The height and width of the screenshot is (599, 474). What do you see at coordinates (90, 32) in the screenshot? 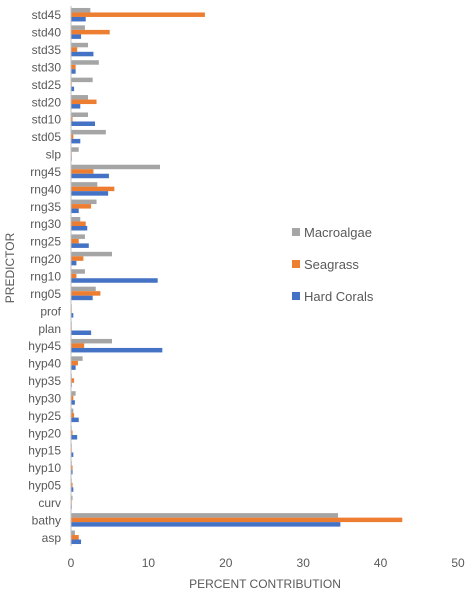
I see `bar-std40-seagrass` at bounding box center [90, 32].